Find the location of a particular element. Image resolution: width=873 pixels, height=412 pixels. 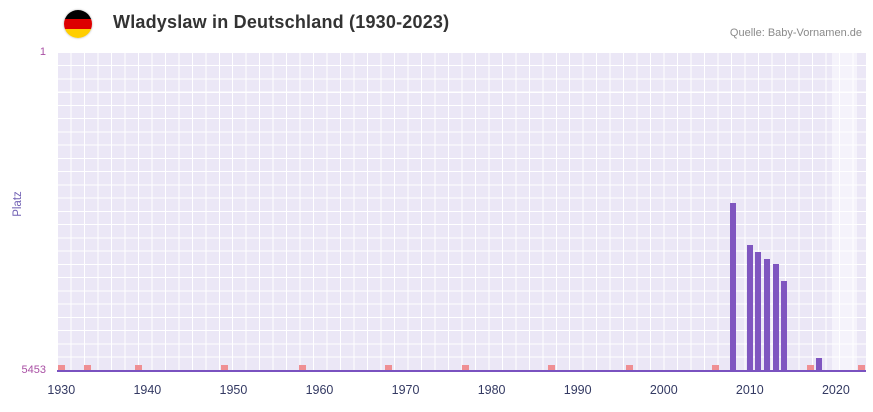

marker-year-1968 is located at coordinates (388, 367).